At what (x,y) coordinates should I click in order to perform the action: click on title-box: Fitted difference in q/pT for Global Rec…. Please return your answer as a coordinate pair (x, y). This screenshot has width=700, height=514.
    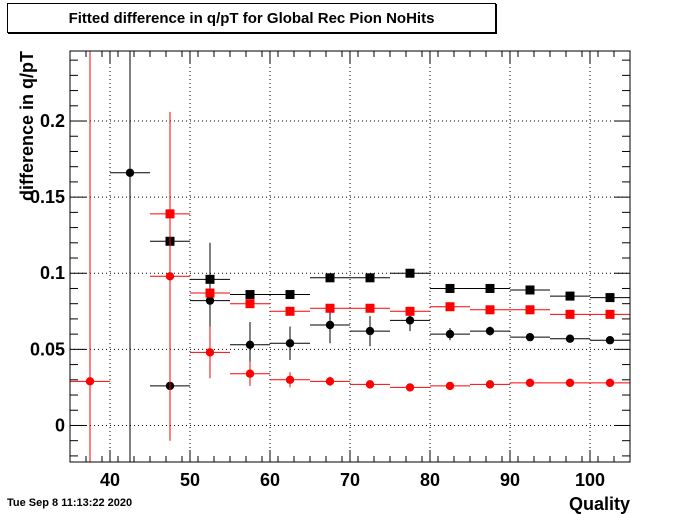
    Looking at the image, I should click on (251, 18).